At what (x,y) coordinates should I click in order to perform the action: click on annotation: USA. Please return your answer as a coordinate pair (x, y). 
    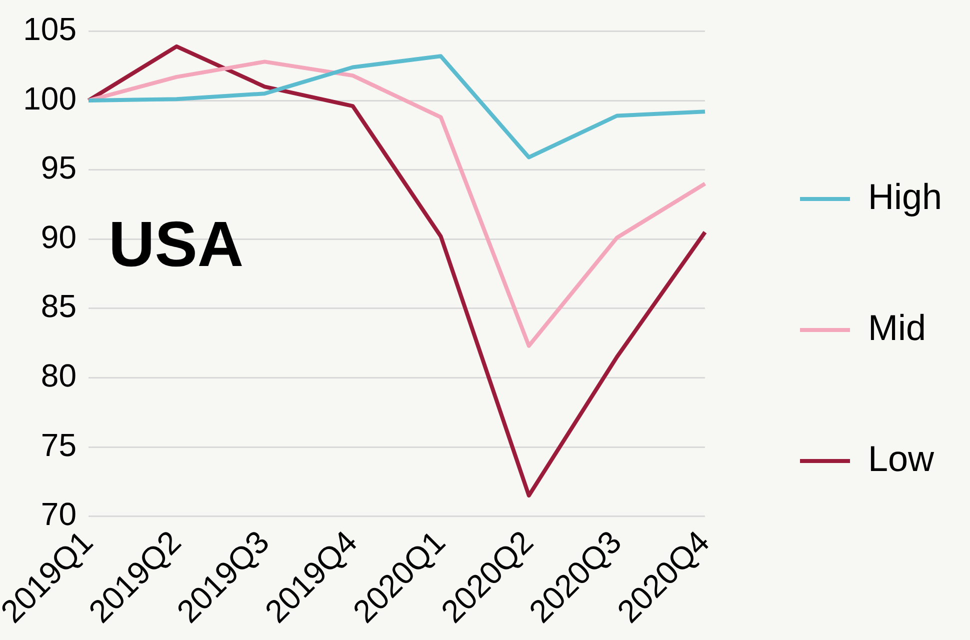
    Looking at the image, I should click on (176, 244).